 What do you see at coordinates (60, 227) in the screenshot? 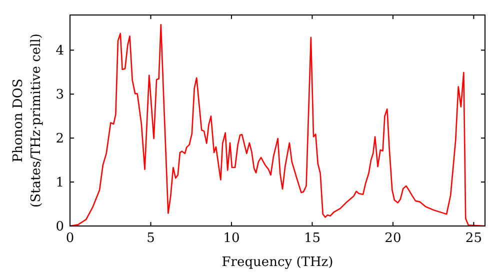
I see `y-tick-label: 0` at bounding box center [60, 227].